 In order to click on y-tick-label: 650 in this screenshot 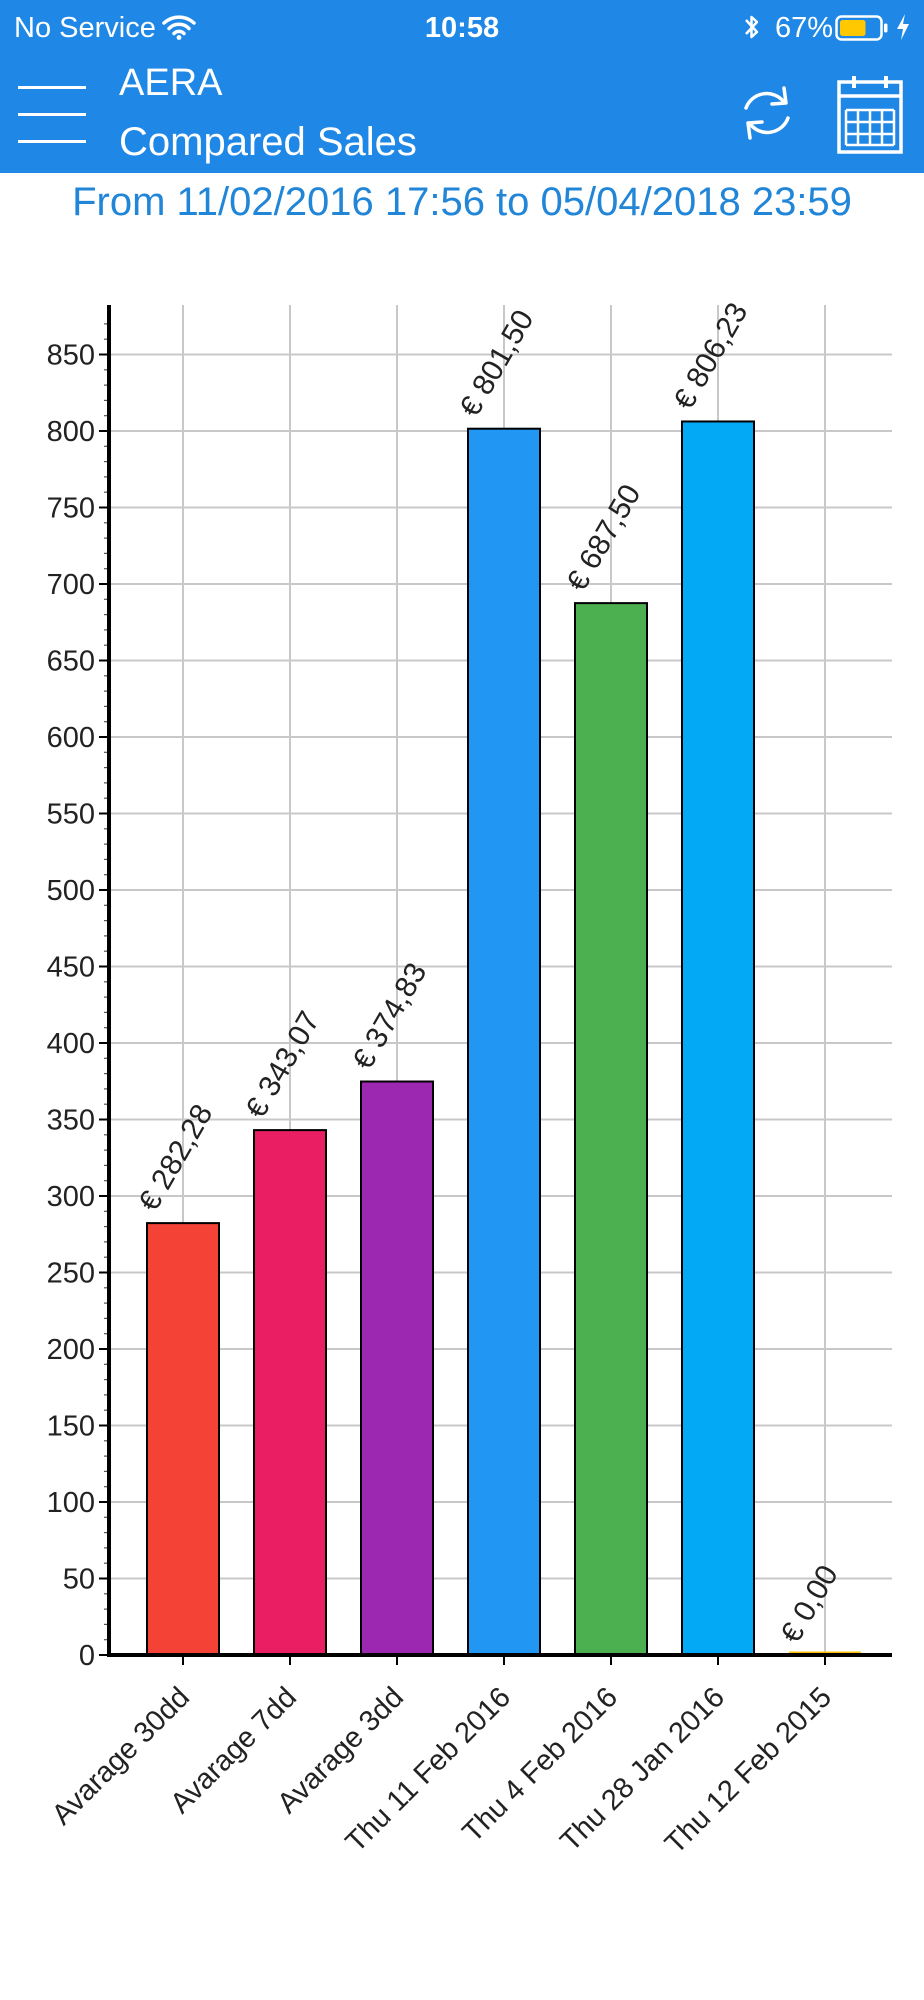, I will do `click(71, 662)`.